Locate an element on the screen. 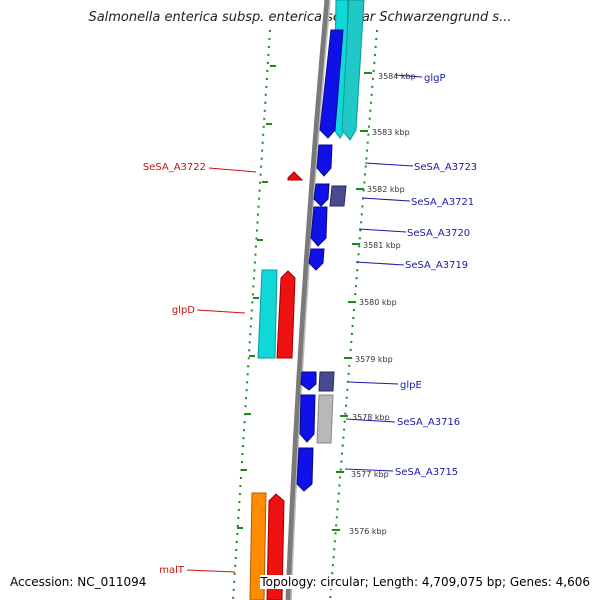 This screenshot has height=600, width=600. gene-label: SeSA_A3721 is located at coordinates (442, 202).